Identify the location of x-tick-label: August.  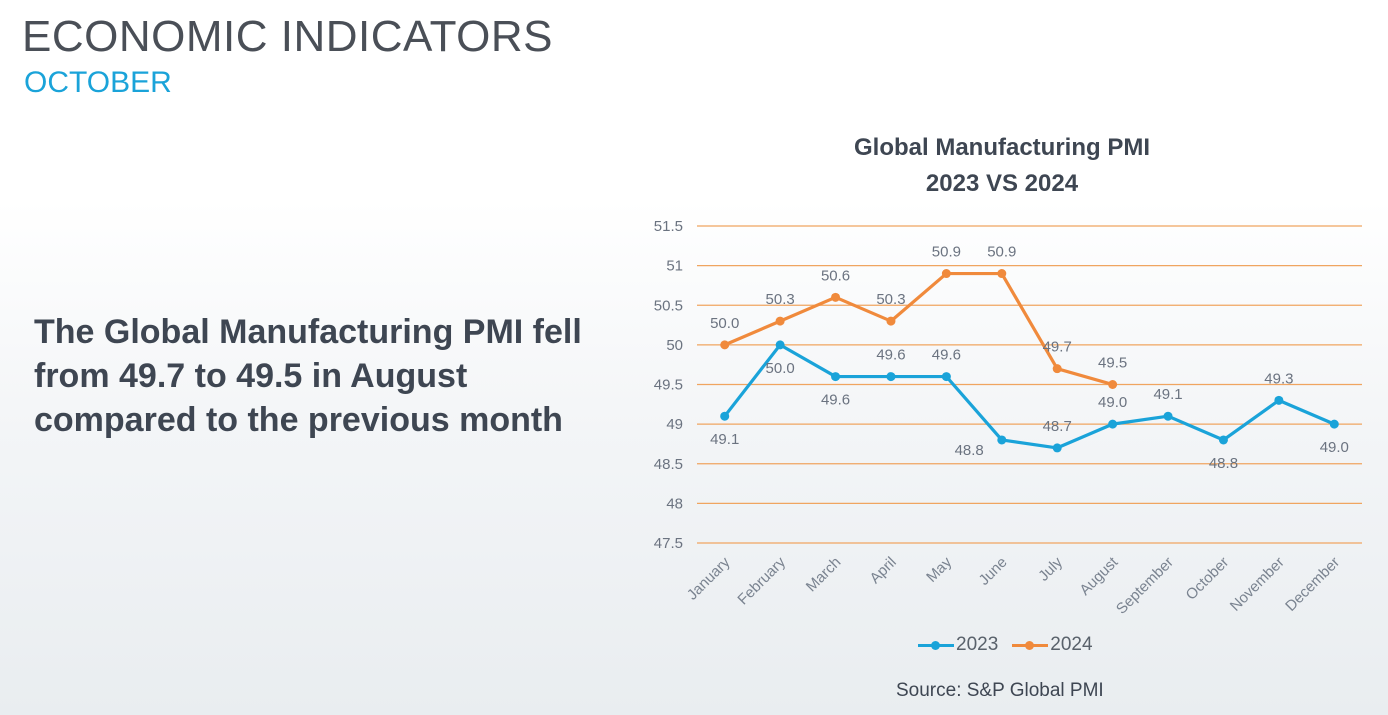
(1099, 576).